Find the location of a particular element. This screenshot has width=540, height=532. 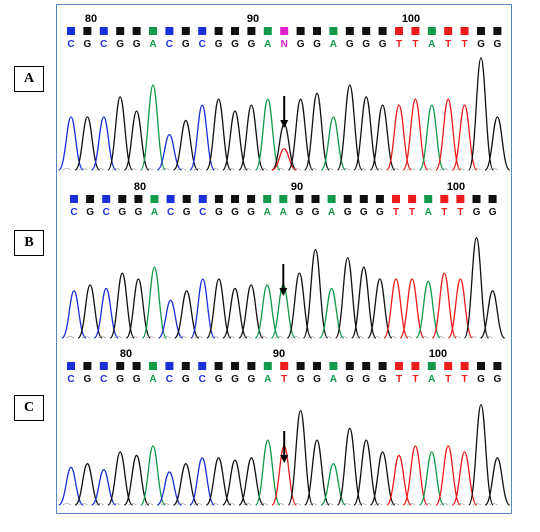

position-label: 100 is located at coordinates (438, 354).